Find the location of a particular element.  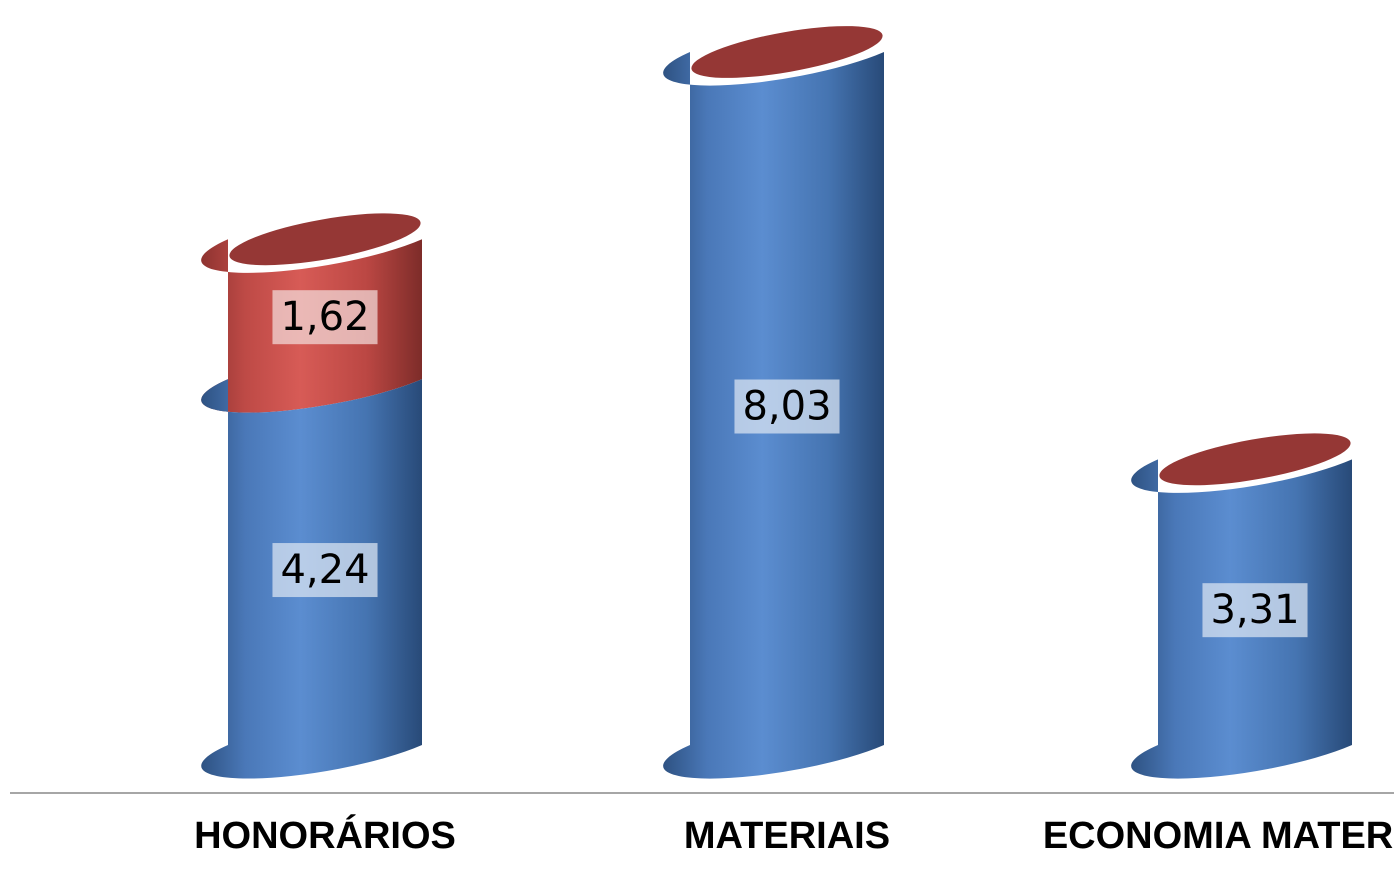

category-label: ECONOMIA MATERIAIS is located at coordinates (1218, 836).